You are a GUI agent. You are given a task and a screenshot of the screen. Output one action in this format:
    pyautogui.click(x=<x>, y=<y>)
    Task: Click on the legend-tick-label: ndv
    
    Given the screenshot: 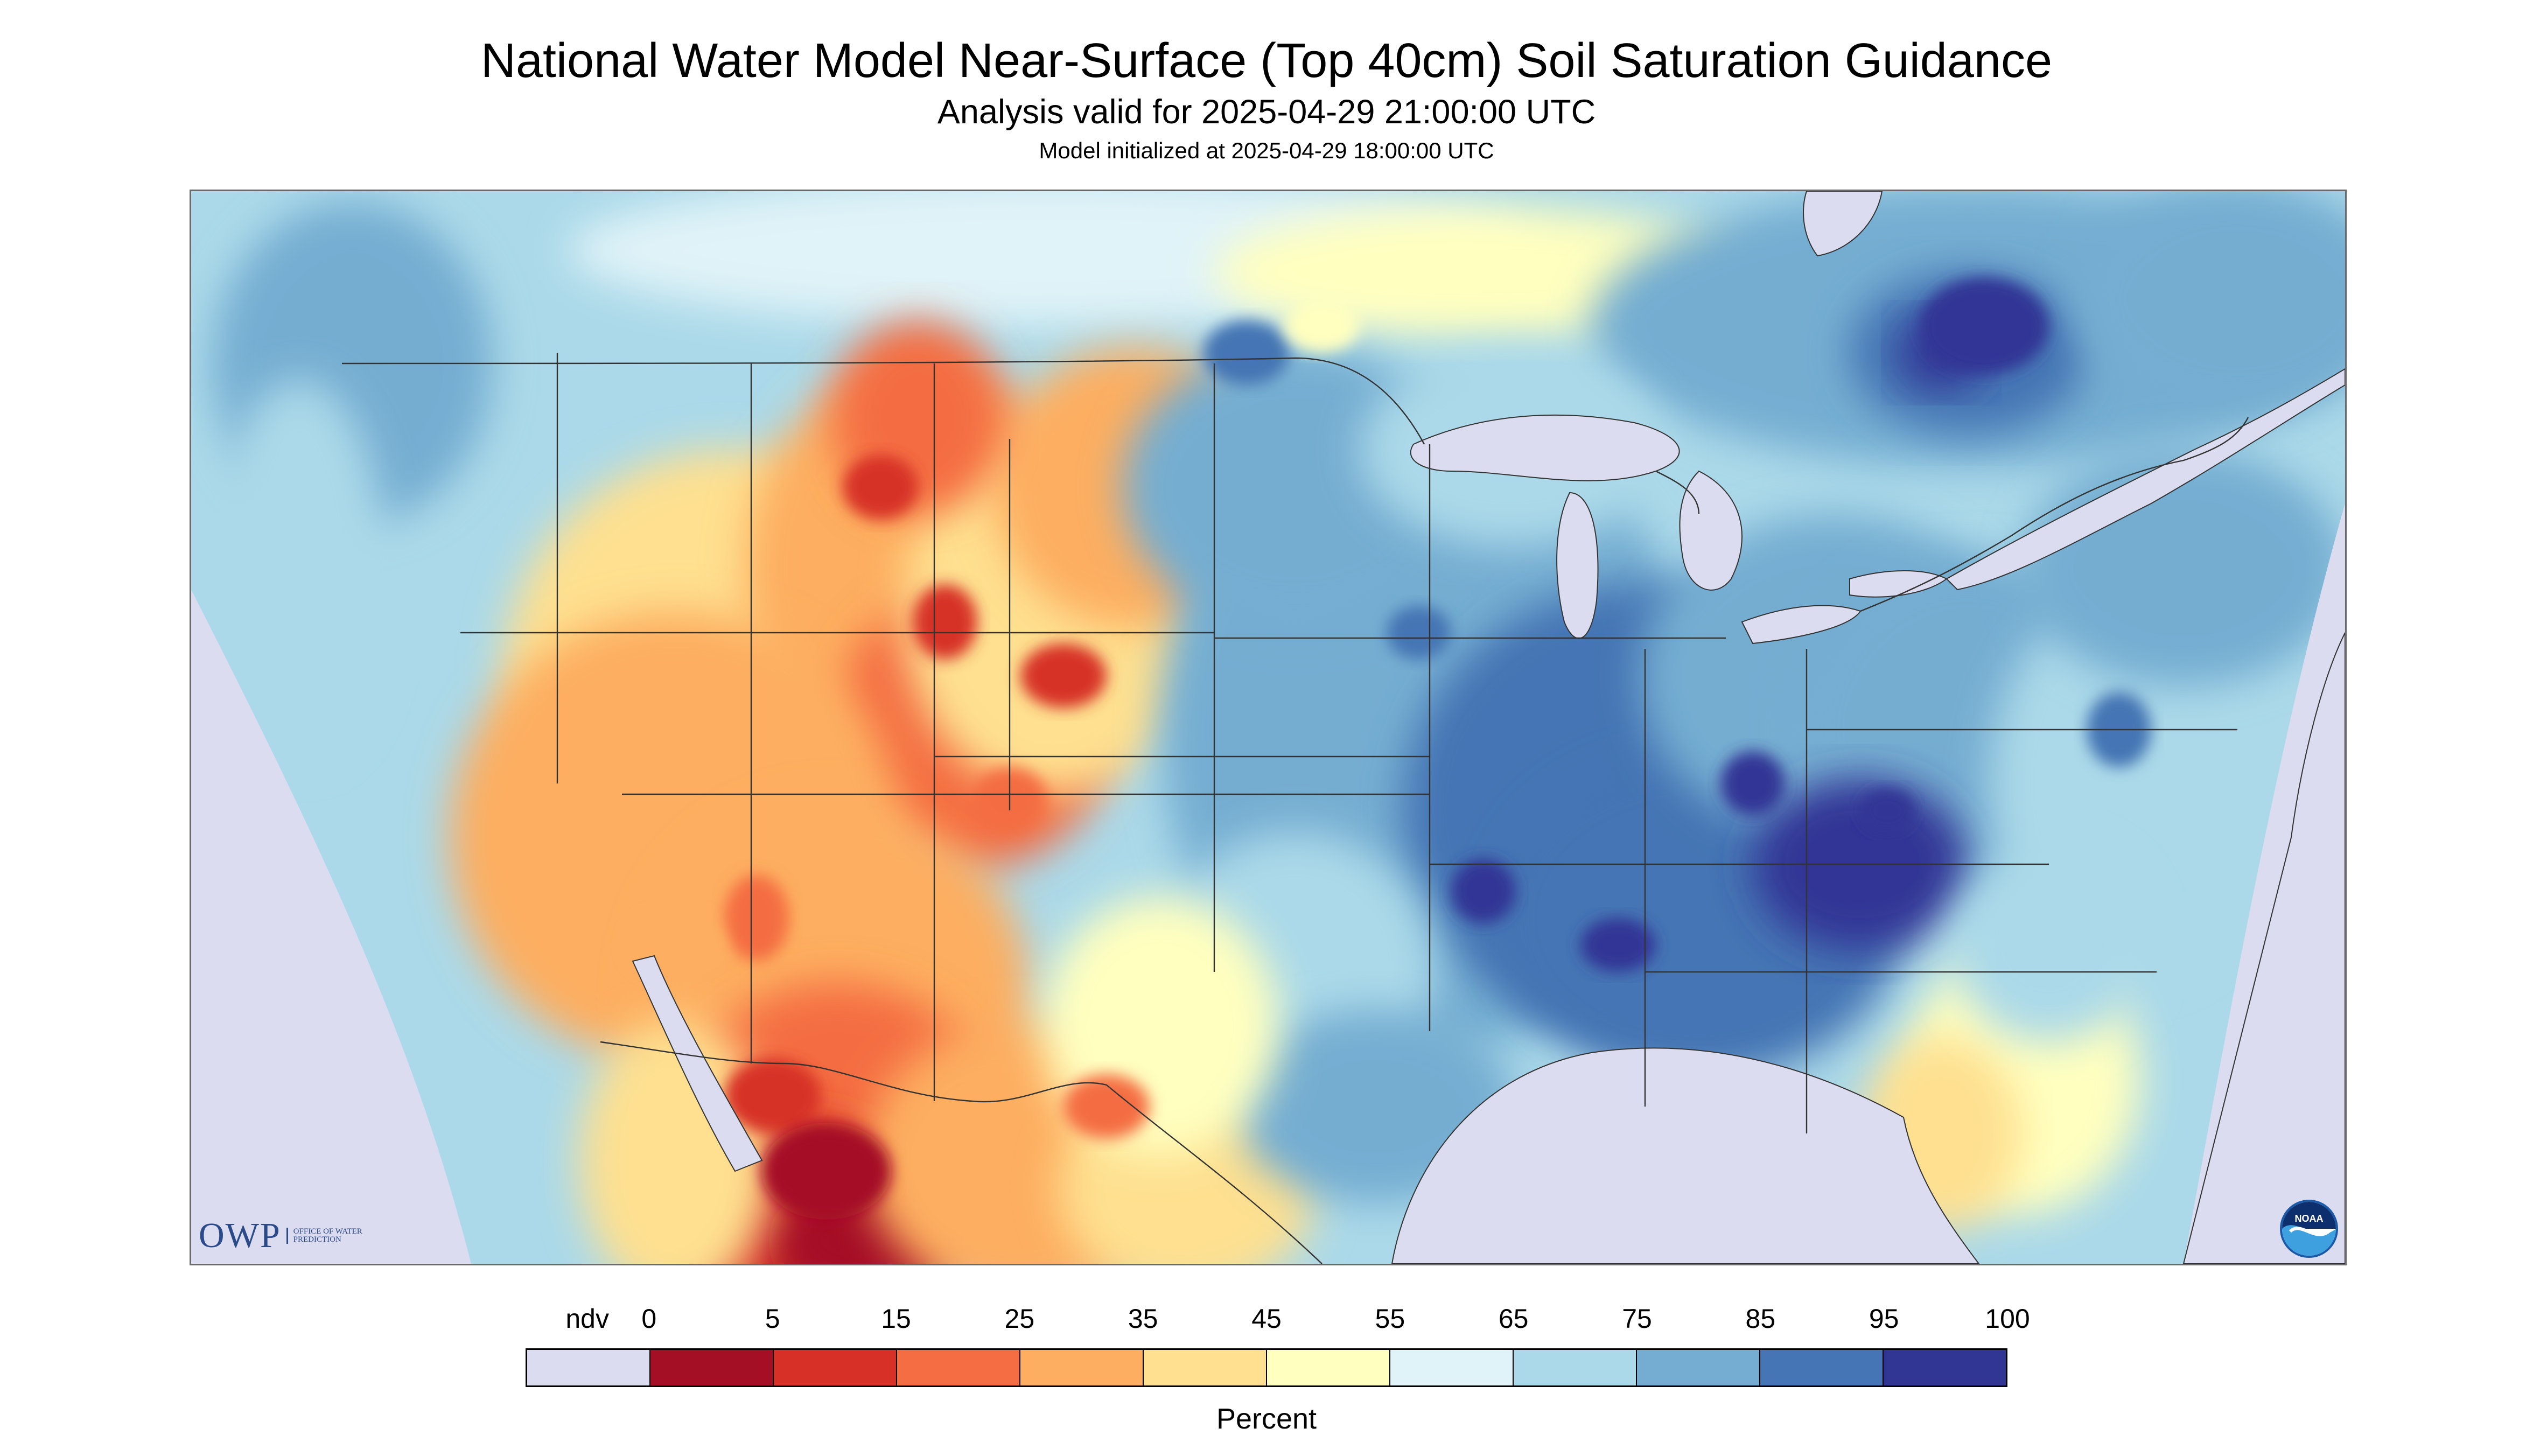 What is the action you would take?
    pyautogui.click(x=587, y=1319)
    